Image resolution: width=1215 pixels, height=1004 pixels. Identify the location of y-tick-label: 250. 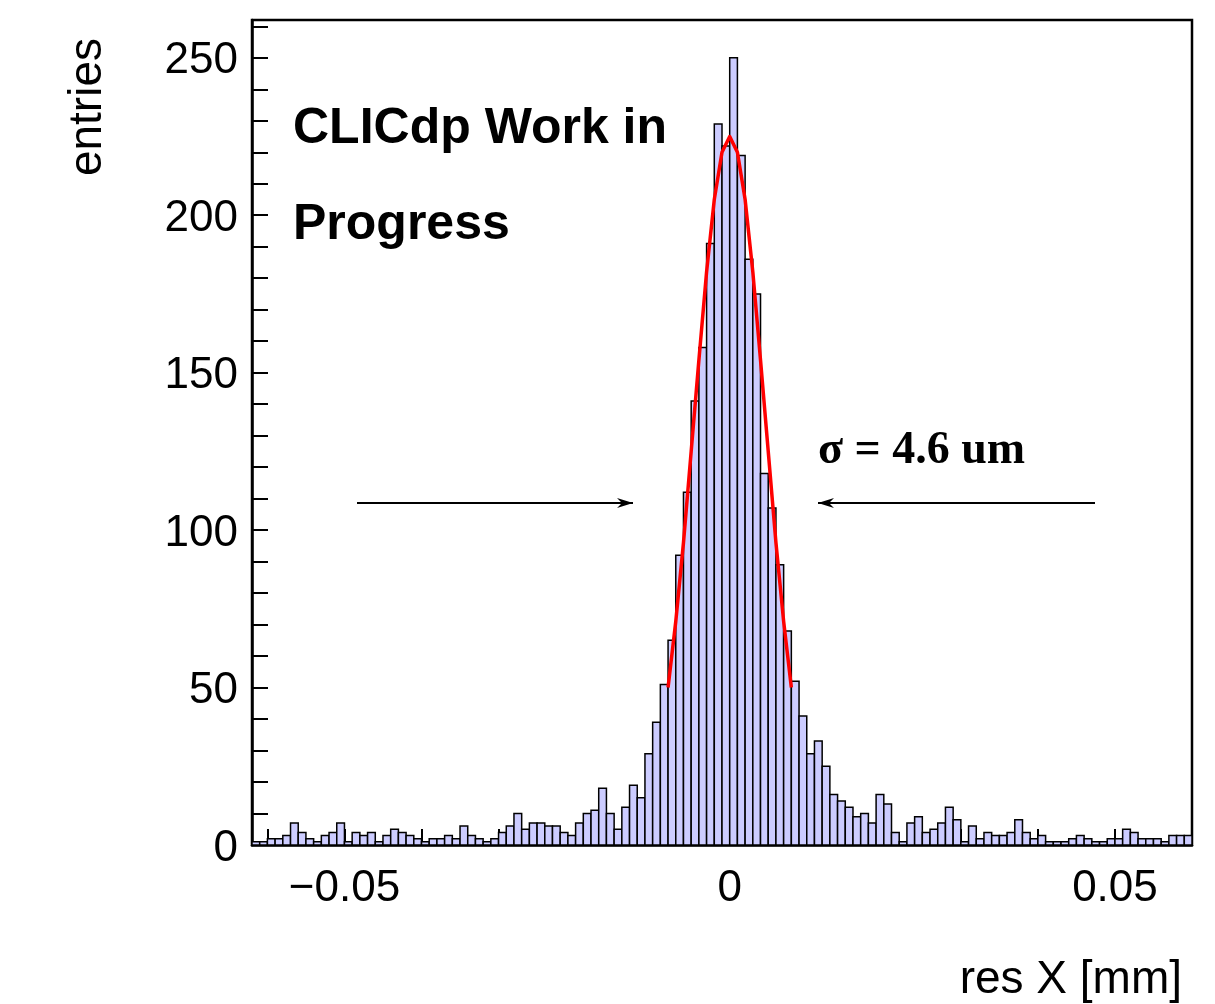
(201, 58).